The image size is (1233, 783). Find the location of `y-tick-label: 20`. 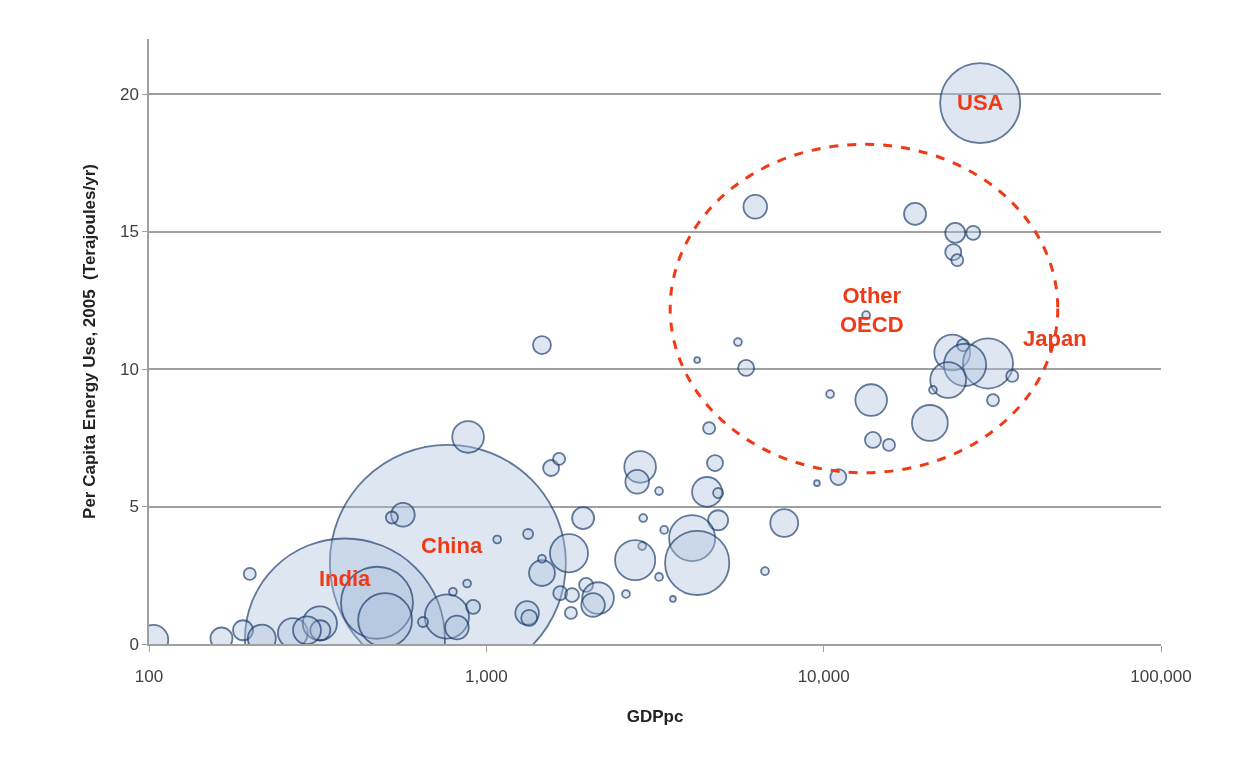

y-tick-label: 20 is located at coordinates (129, 94).